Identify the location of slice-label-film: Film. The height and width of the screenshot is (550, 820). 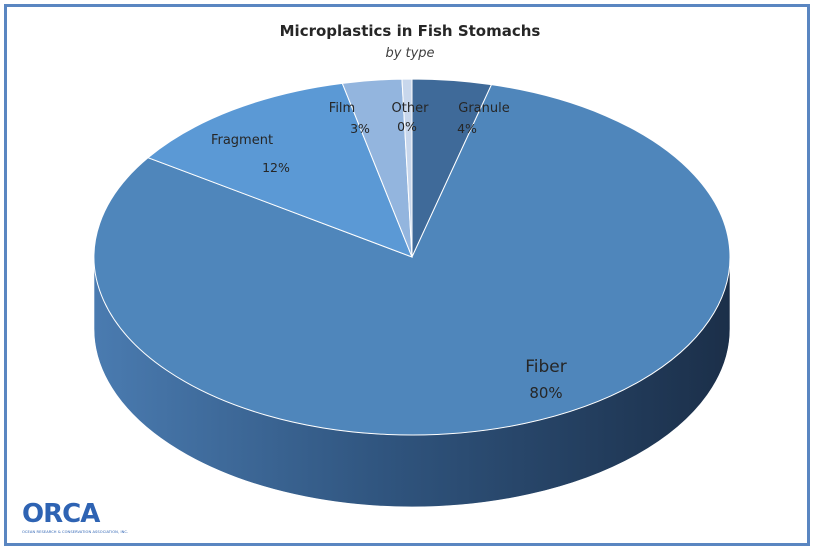
(342, 108).